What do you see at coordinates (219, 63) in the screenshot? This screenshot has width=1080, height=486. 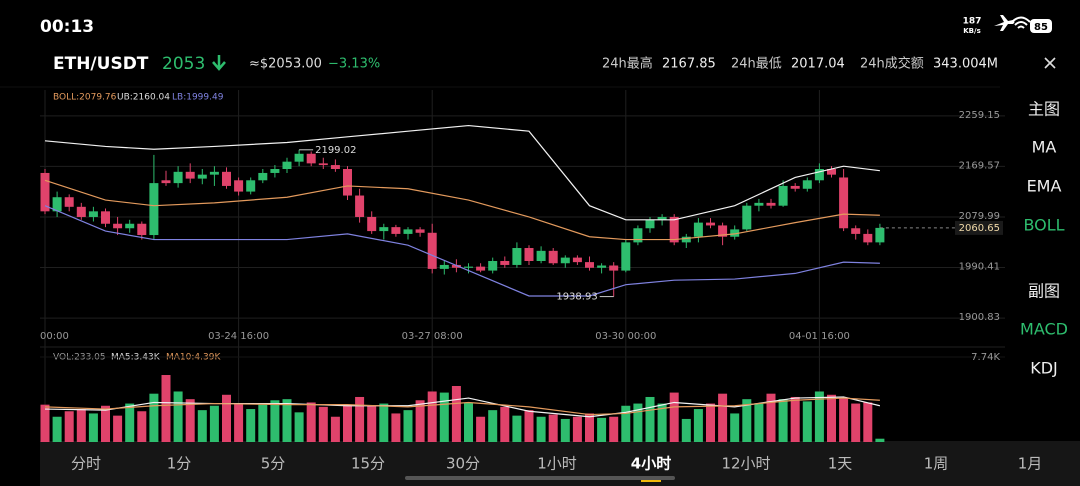 I see `down-arrow` at bounding box center [219, 63].